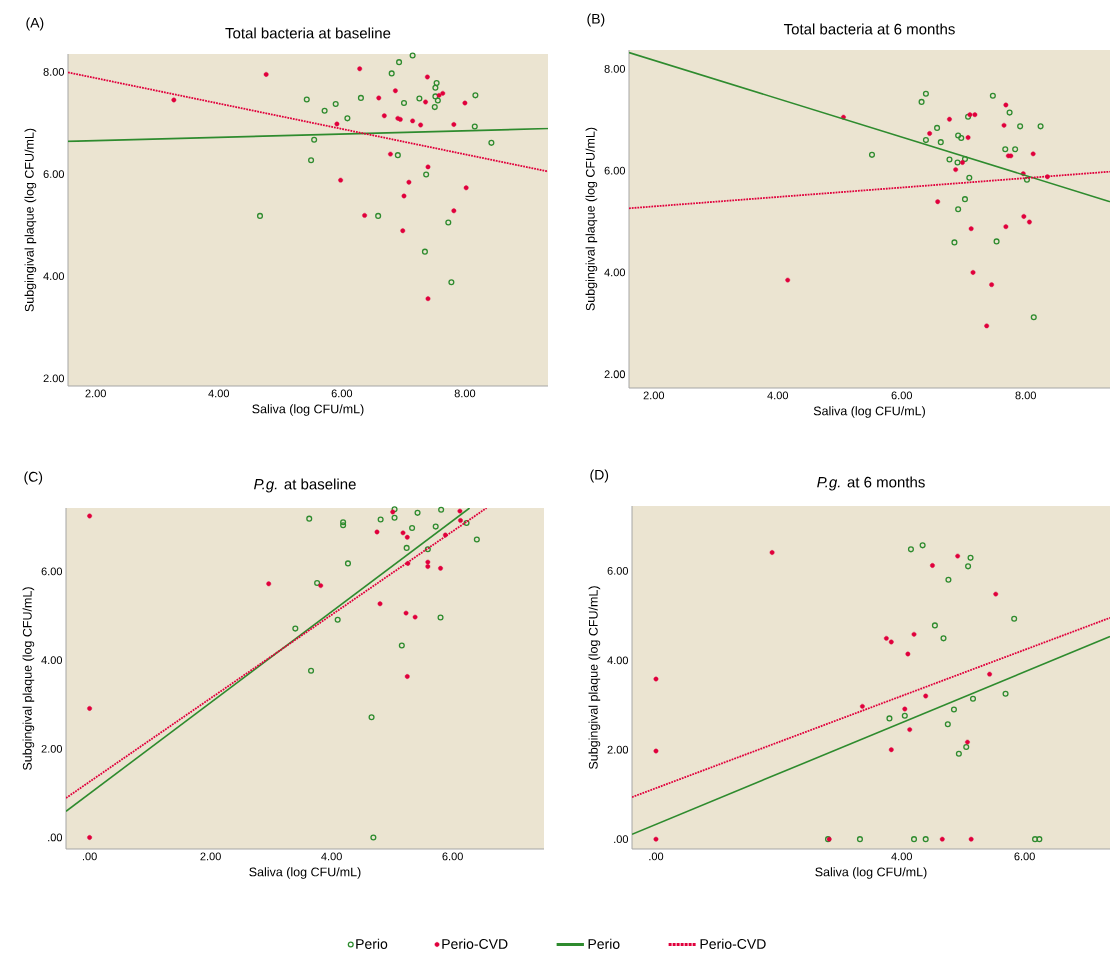 The height and width of the screenshot is (962, 1113). What do you see at coordinates (305, 485) in the screenshot?
I see `chart-title: P.g. at baseline` at bounding box center [305, 485].